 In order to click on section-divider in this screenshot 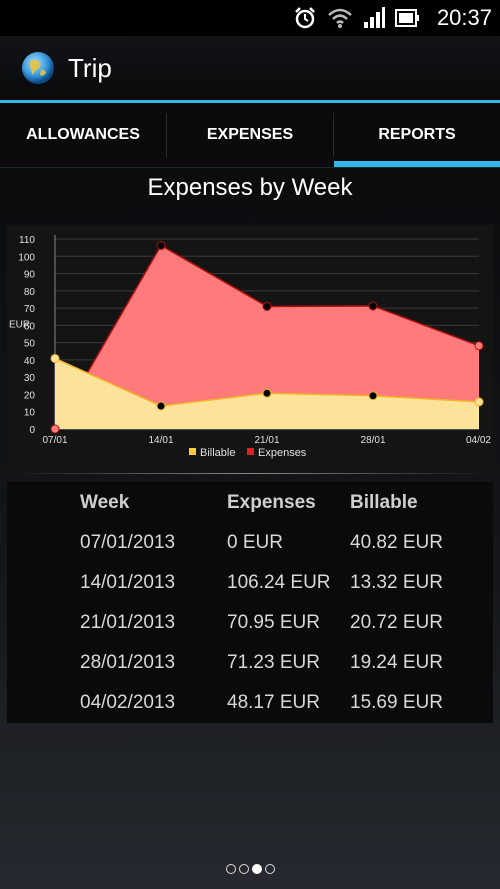, I will do `click(250, 473)`.